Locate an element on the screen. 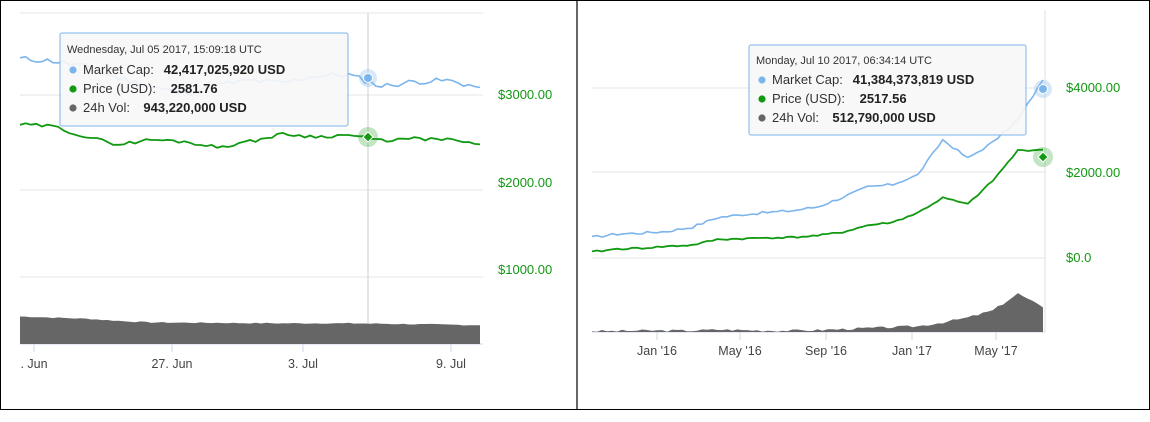 This screenshot has width=1150, height=422. left-y-tick-label: $1000.00 is located at coordinates (525, 269).